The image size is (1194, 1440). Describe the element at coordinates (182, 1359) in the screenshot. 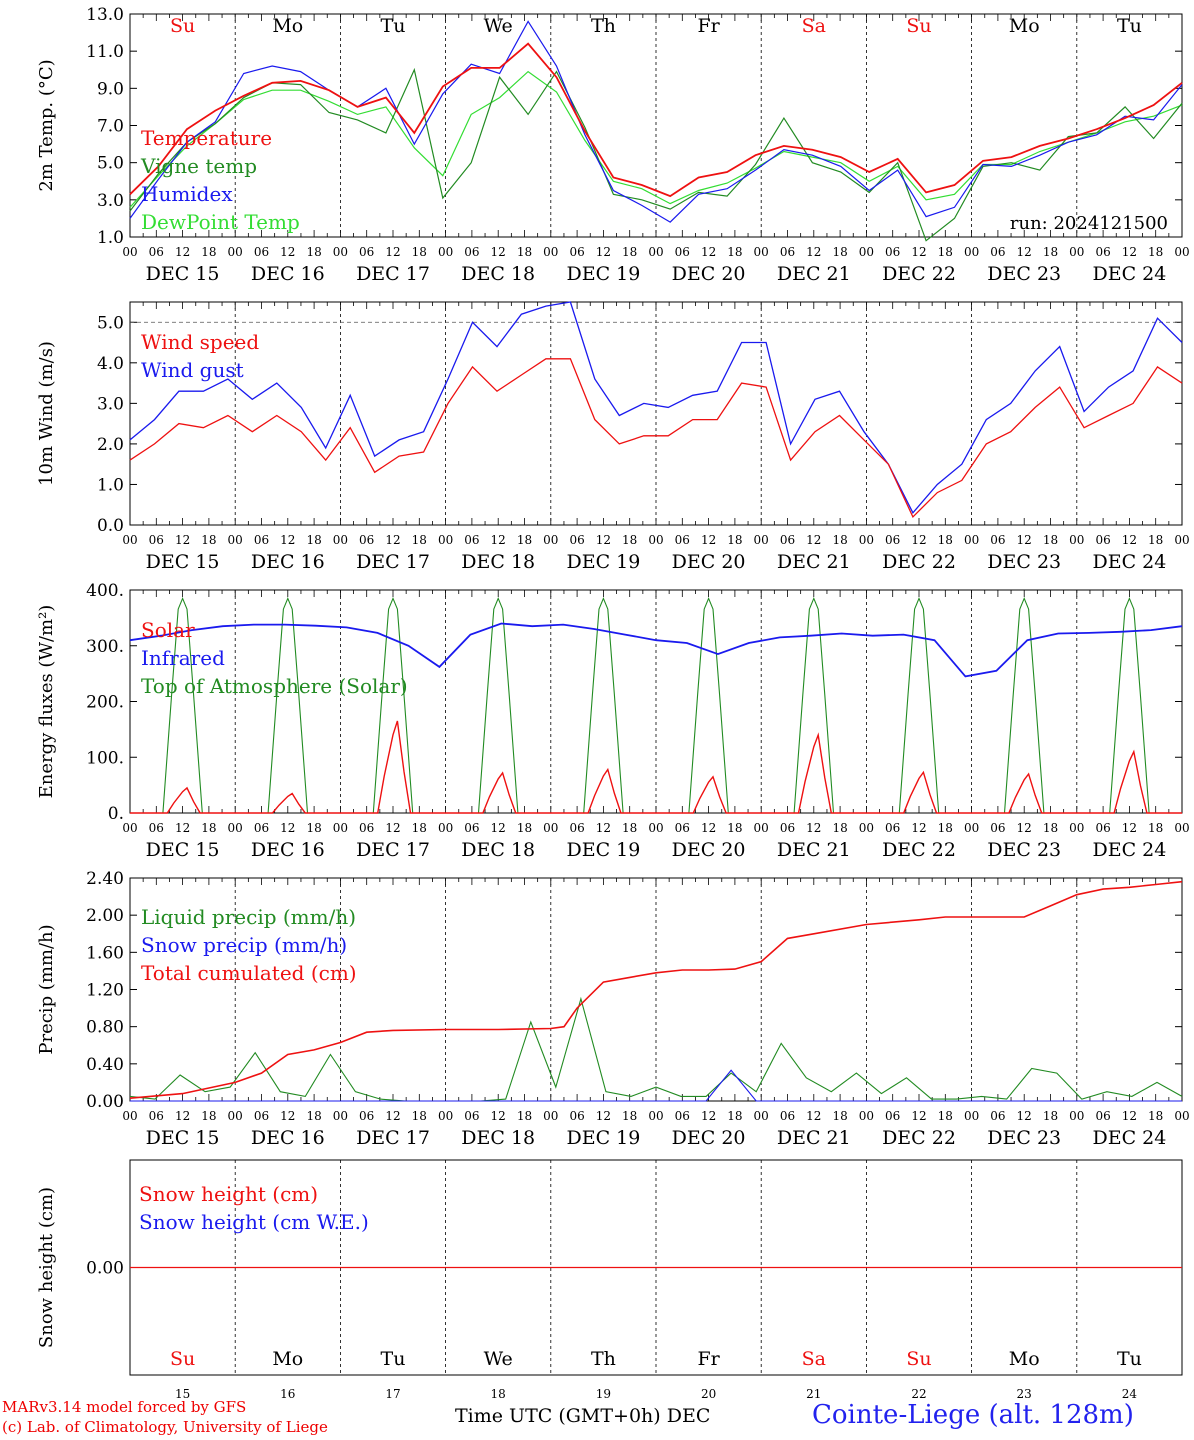

I see `weekday-label: Su` at that location.